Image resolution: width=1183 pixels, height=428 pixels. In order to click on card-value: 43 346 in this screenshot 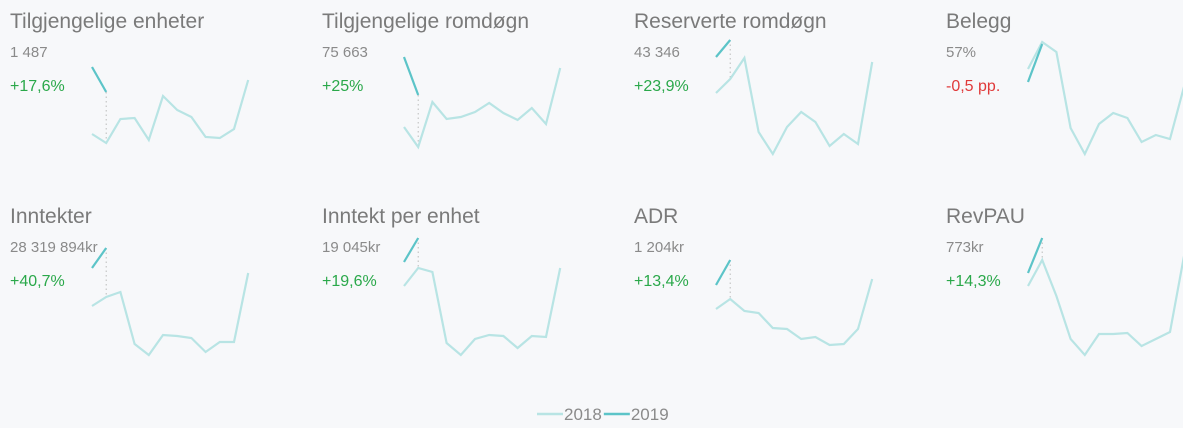, I will do `click(657, 52)`.